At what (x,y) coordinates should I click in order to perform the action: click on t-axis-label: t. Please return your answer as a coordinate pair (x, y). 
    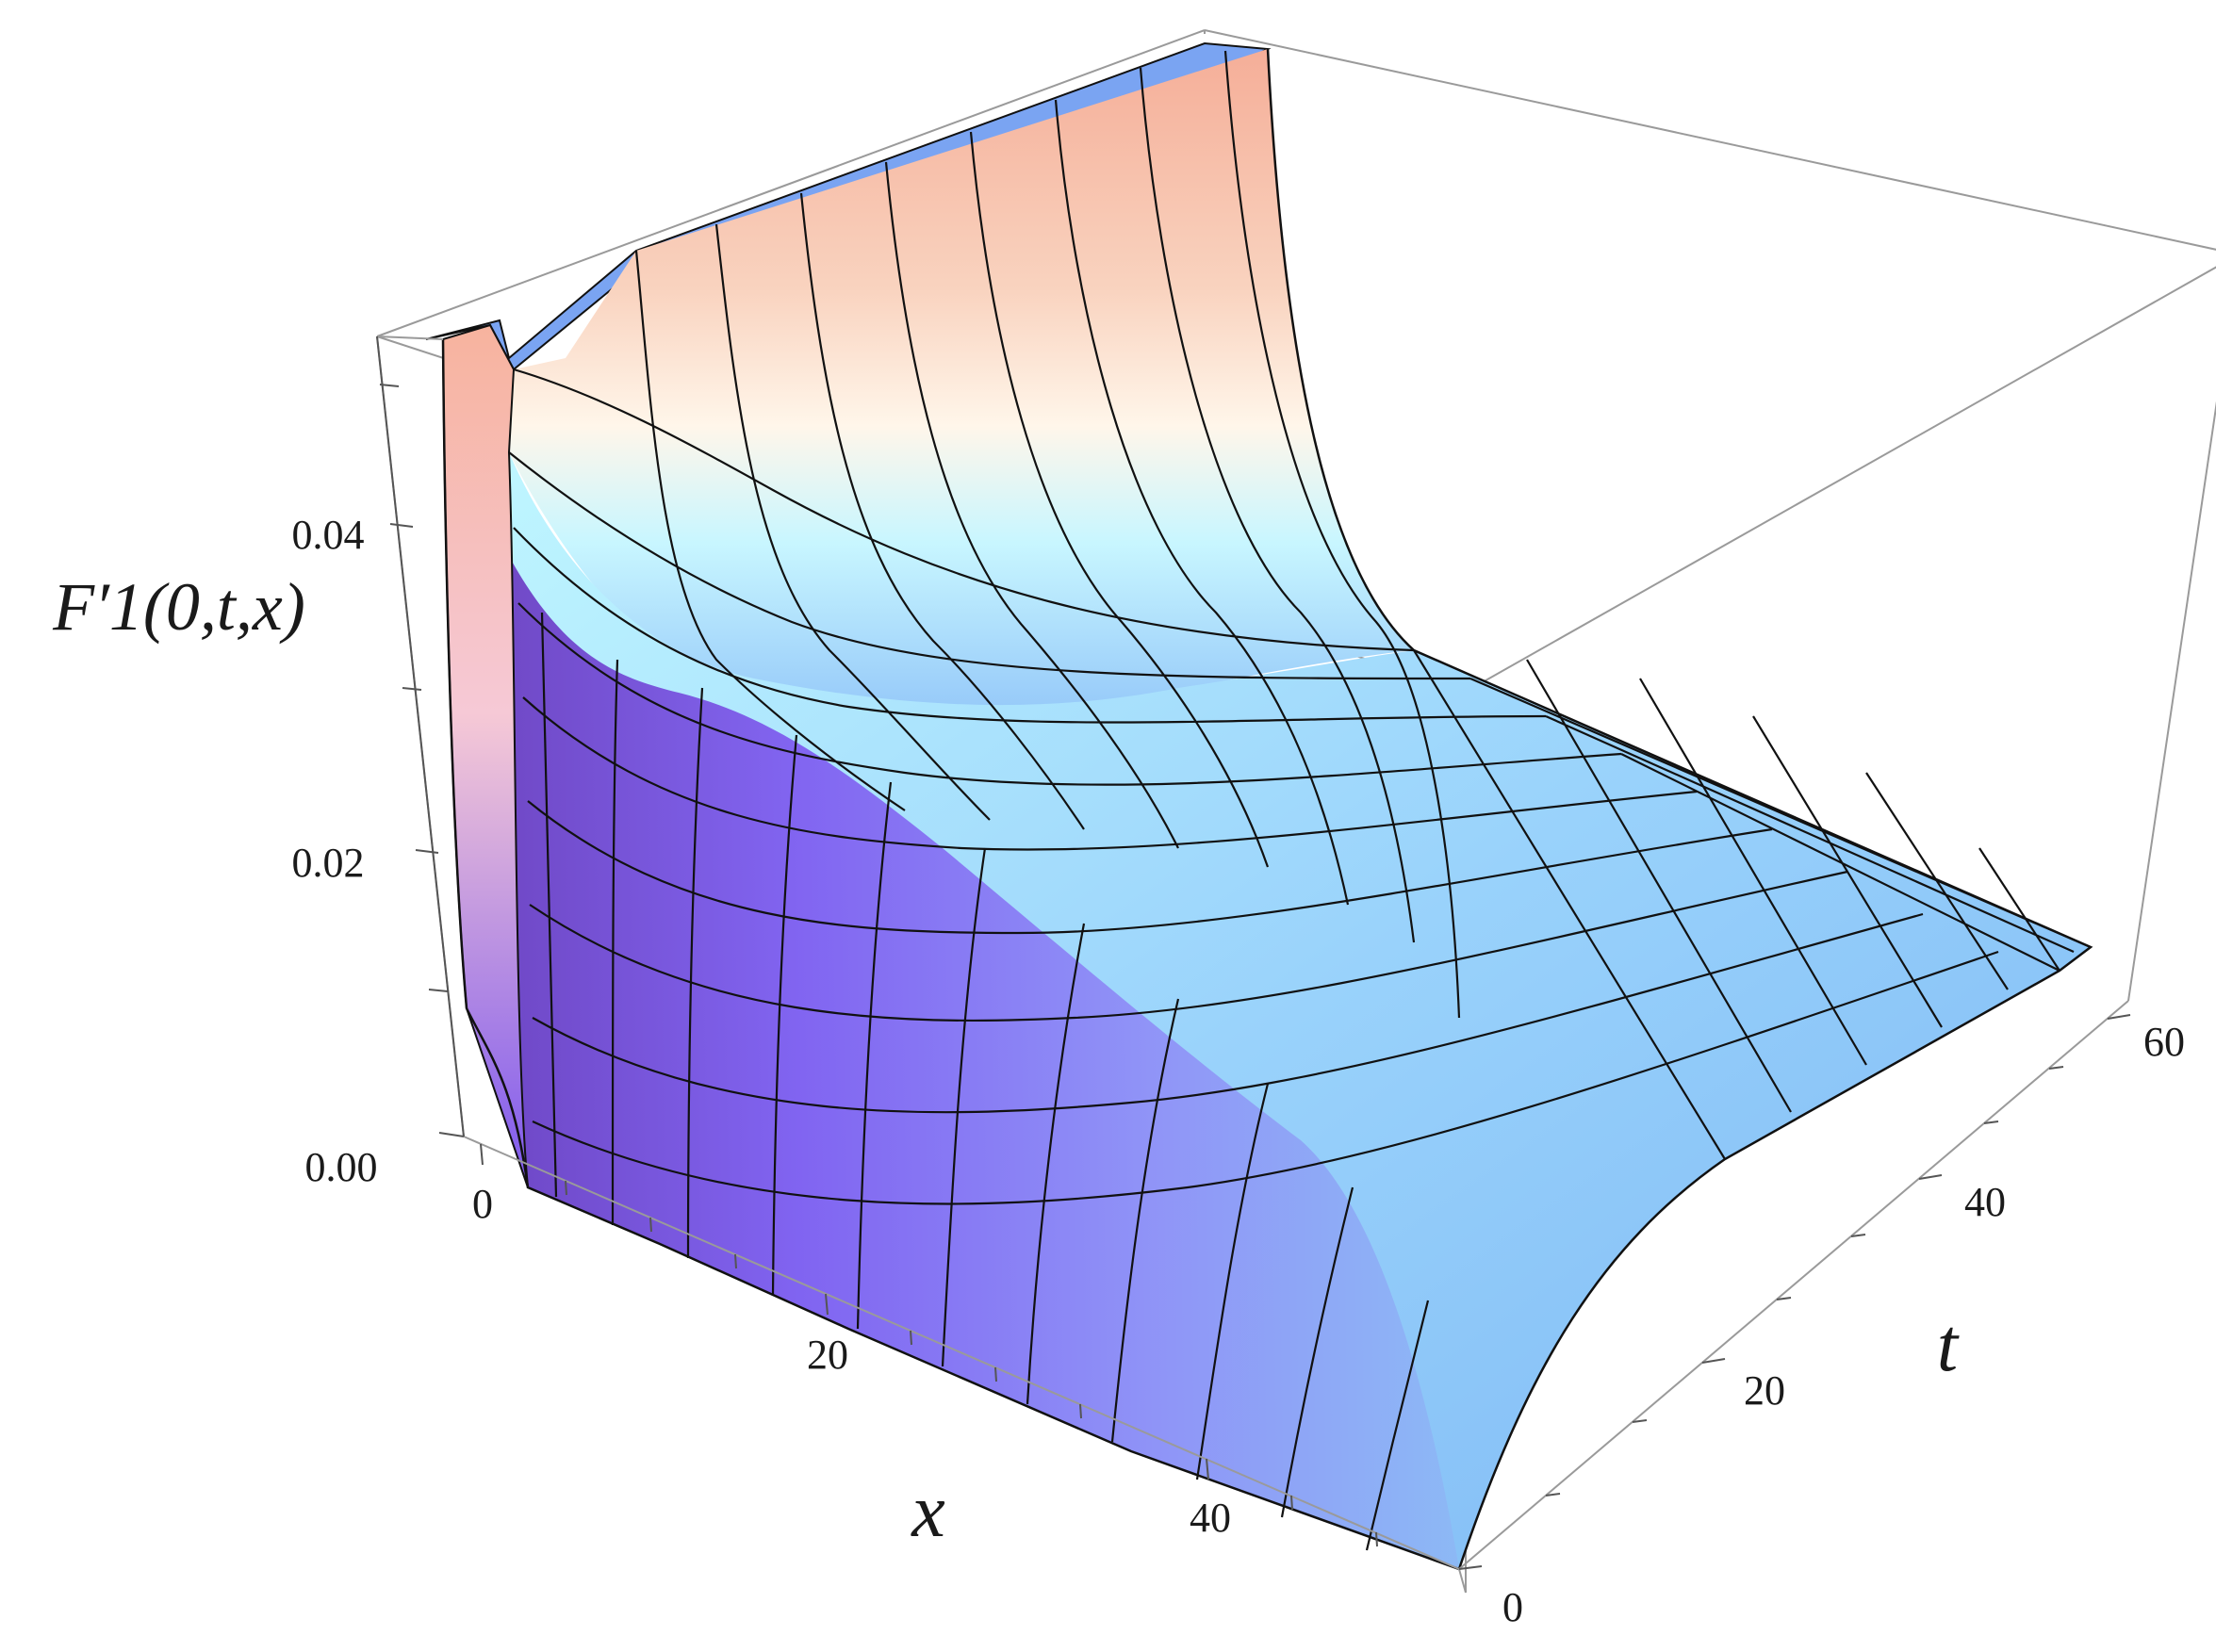
    Looking at the image, I should click on (1948, 1346).